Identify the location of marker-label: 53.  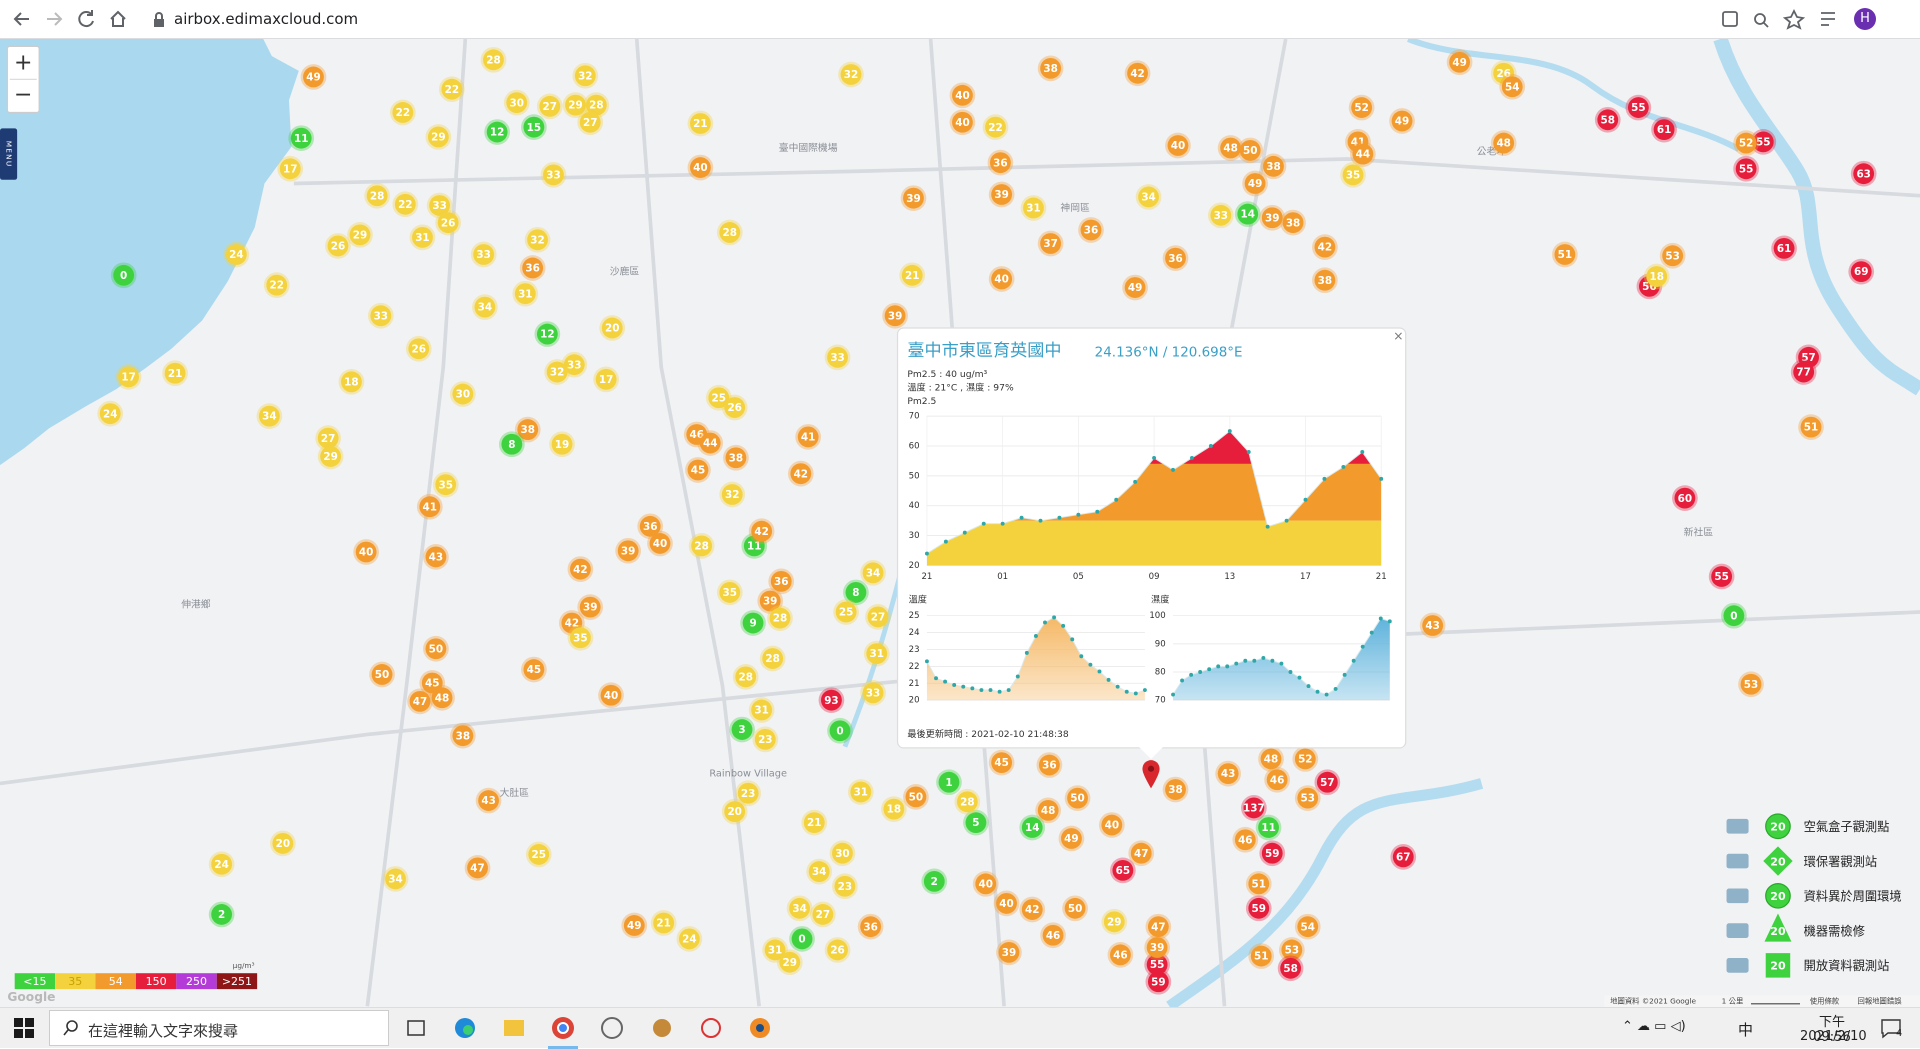
(1751, 685).